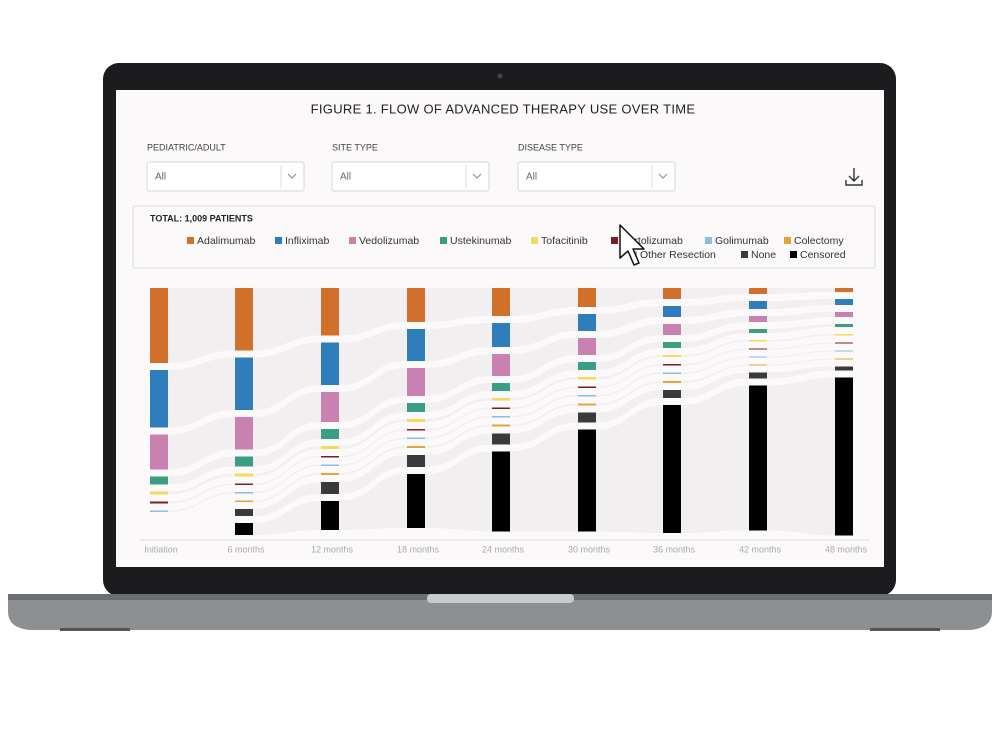 This screenshot has height=750, width=1000. What do you see at coordinates (854, 177) in the screenshot?
I see `download-button` at bounding box center [854, 177].